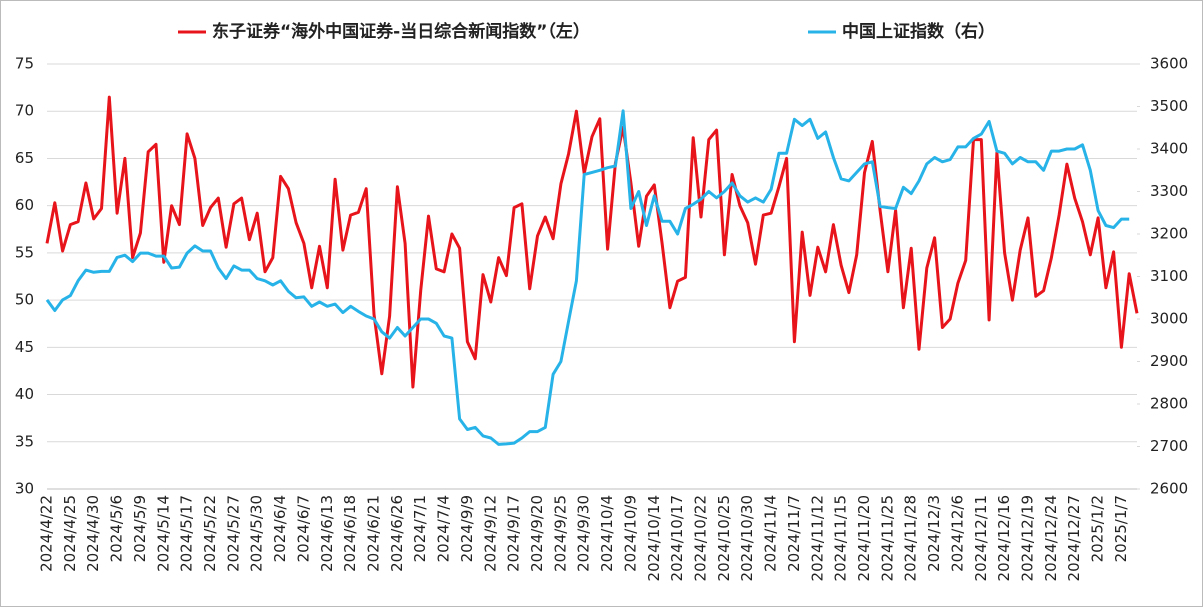  What do you see at coordinates (374, 533) in the screenshot?
I see `x-tick-label: 2024/6/21` at bounding box center [374, 533].